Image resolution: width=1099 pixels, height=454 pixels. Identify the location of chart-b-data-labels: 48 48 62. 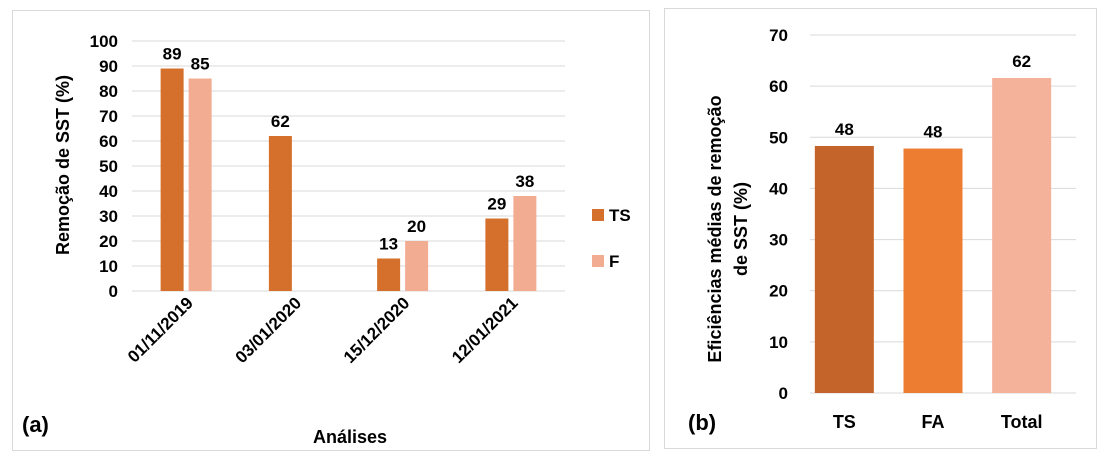
(933, 97).